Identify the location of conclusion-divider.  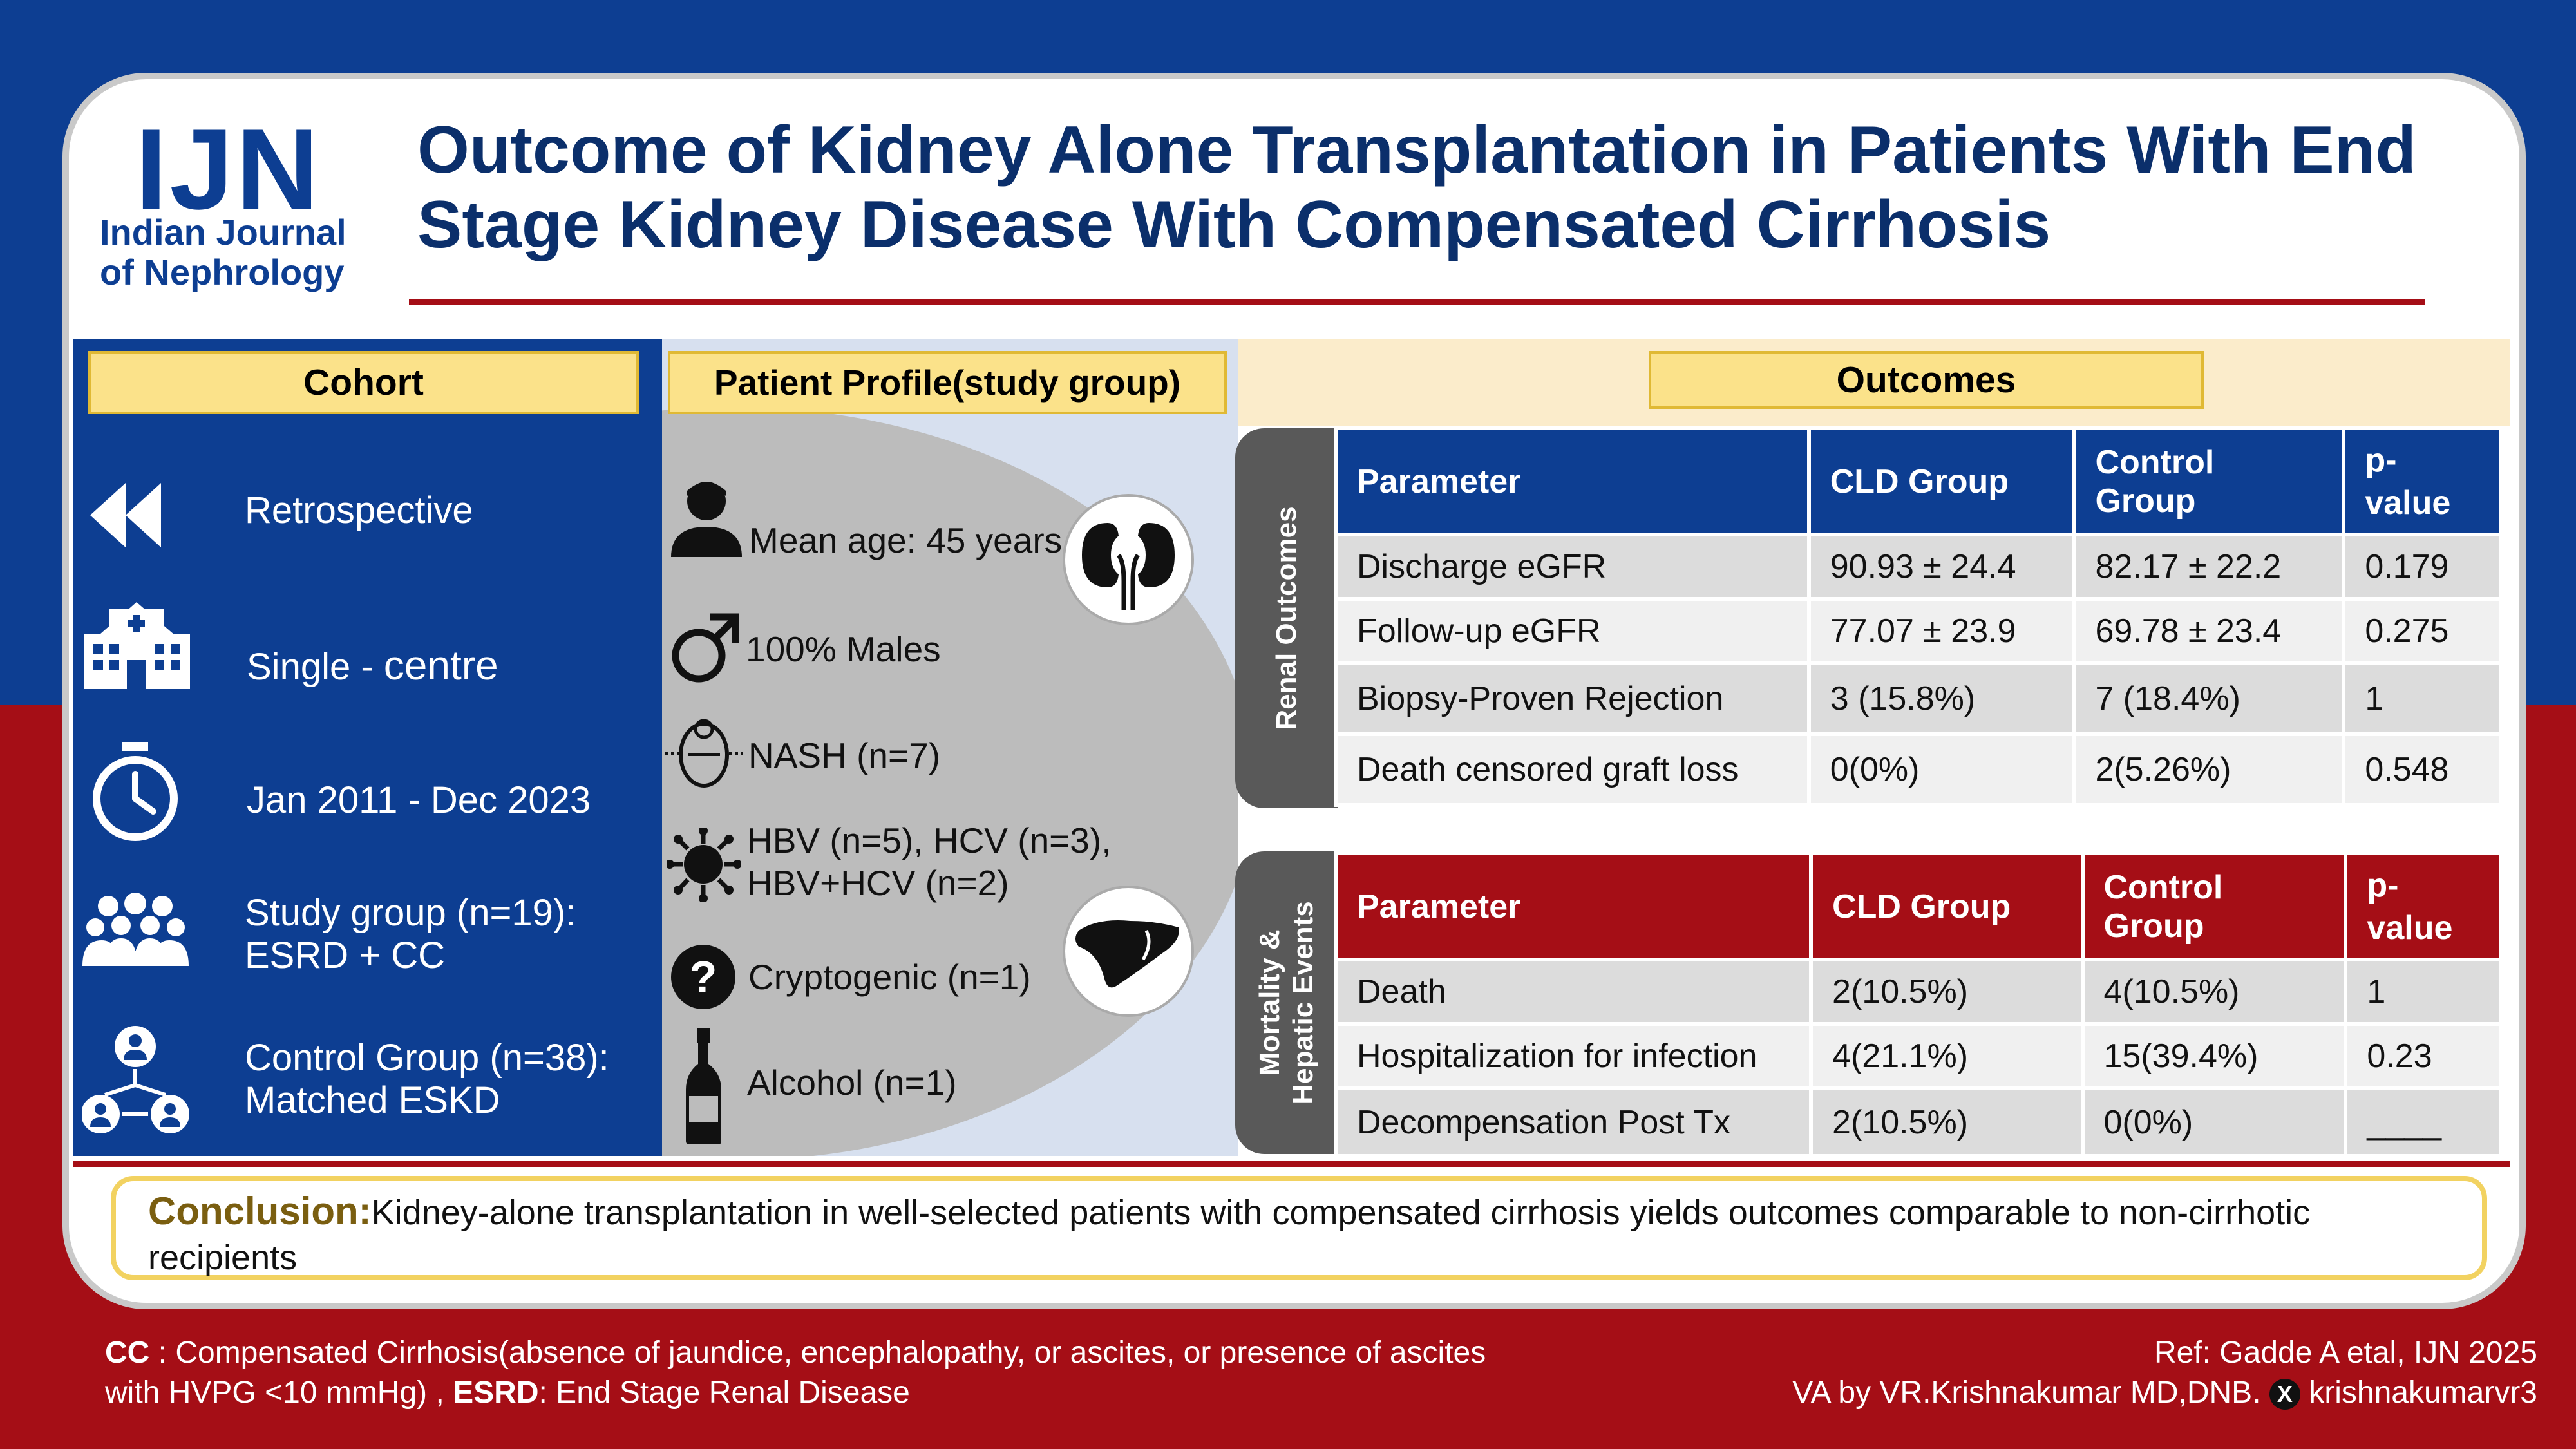
(1291, 1164).